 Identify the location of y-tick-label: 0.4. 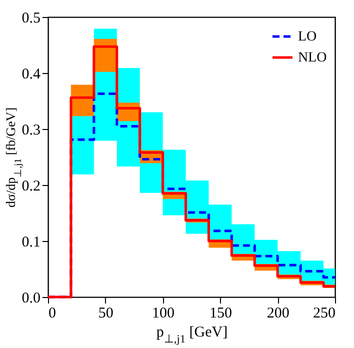
(31, 74).